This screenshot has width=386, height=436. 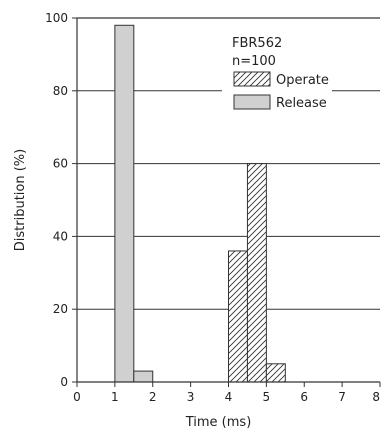 What do you see at coordinates (301, 103) in the screenshot?
I see `legend-label-release: Release` at bounding box center [301, 103].